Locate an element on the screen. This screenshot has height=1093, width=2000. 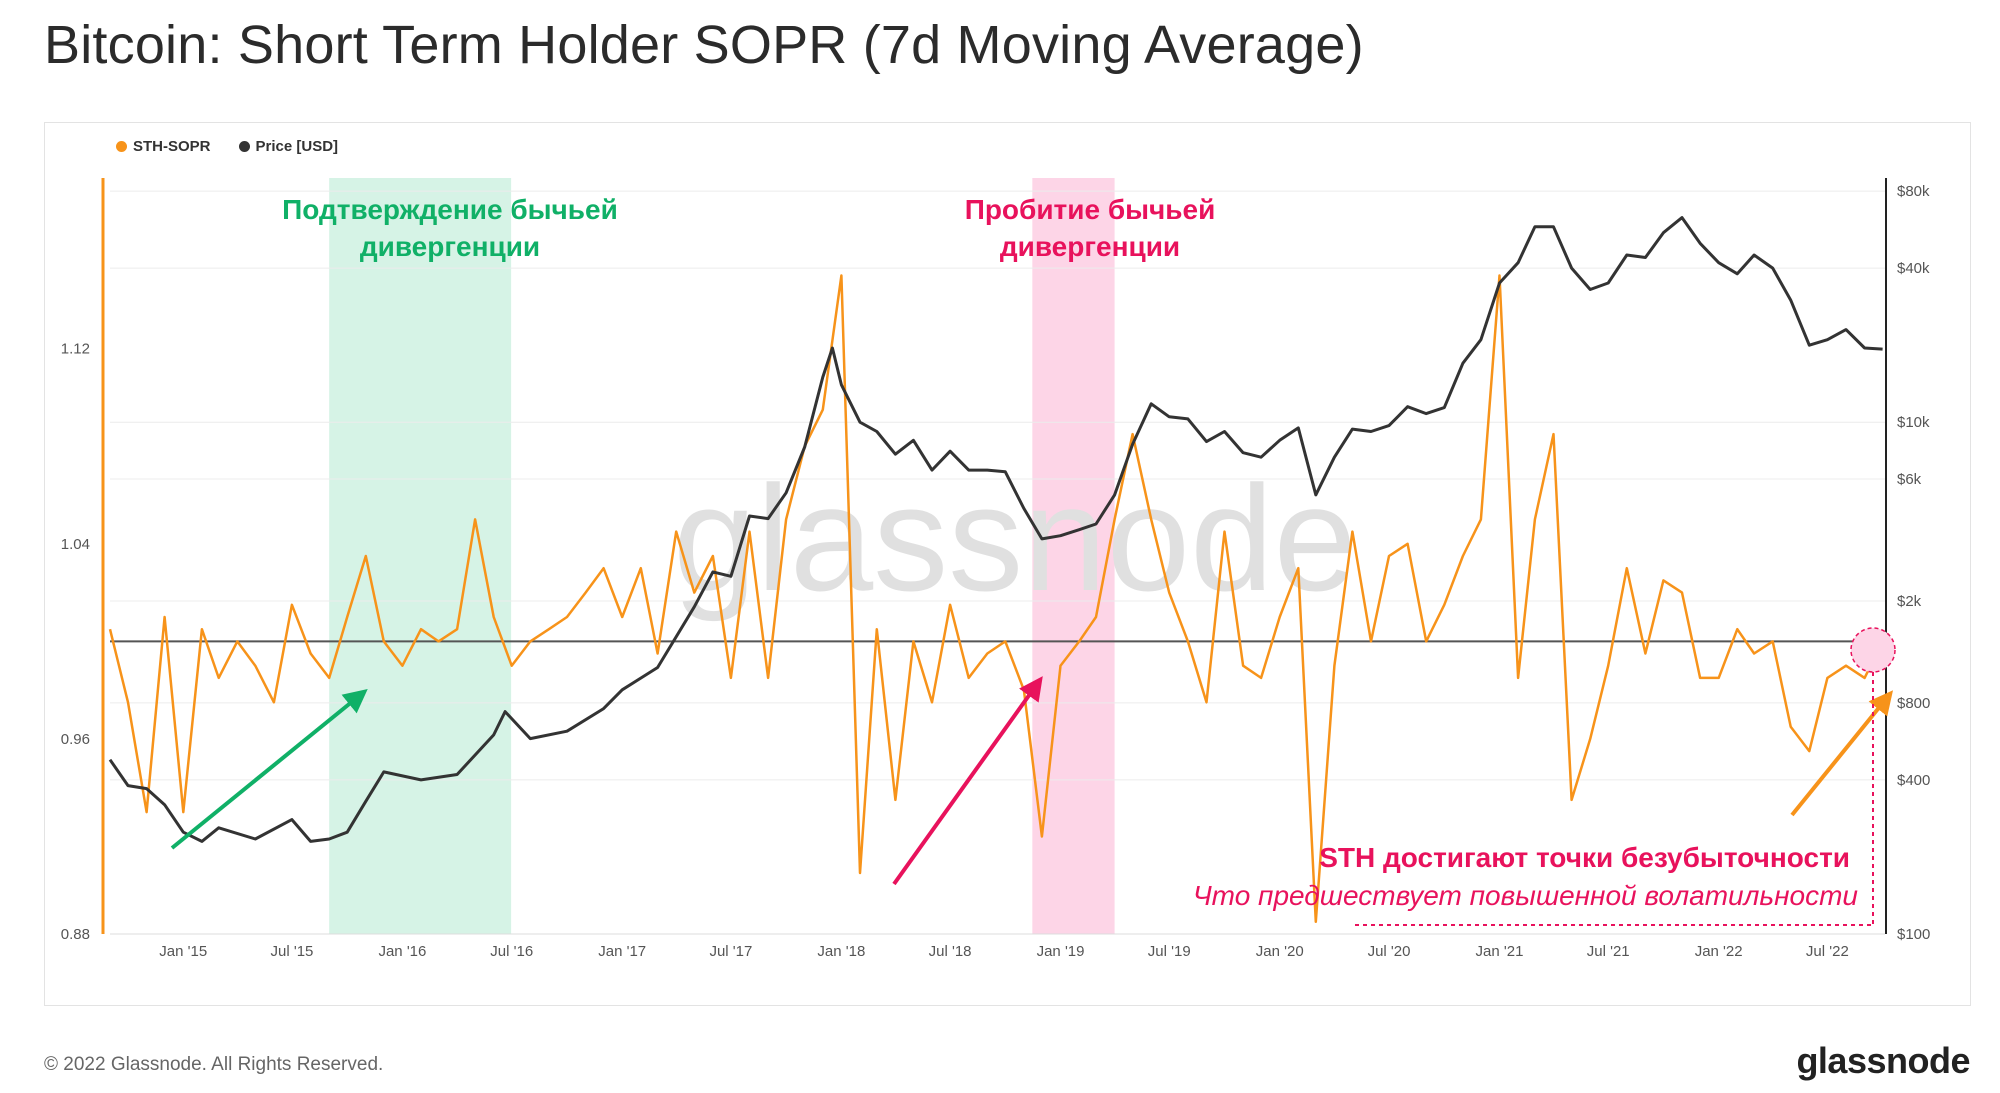
watermark: glassnode is located at coordinates (1015, 538).